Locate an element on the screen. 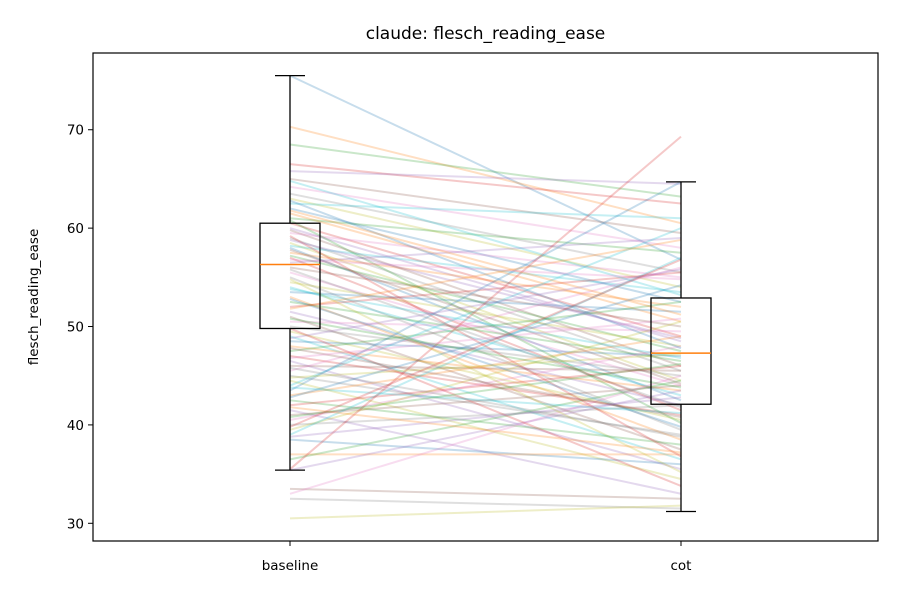 The height and width of the screenshot is (600, 900). x-tick-label: cot is located at coordinates (681, 566).